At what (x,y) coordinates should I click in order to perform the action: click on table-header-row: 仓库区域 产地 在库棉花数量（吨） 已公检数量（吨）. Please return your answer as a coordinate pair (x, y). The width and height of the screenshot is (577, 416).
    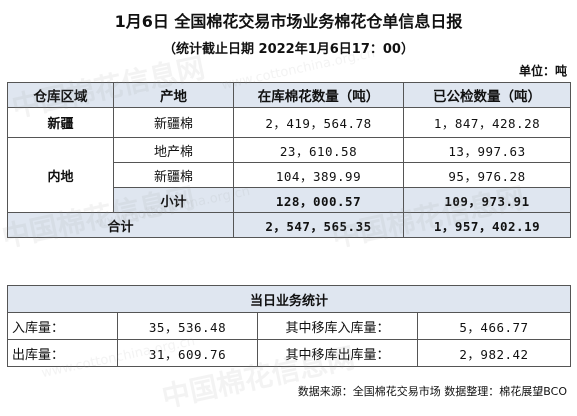
    Looking at the image, I should click on (289, 95).